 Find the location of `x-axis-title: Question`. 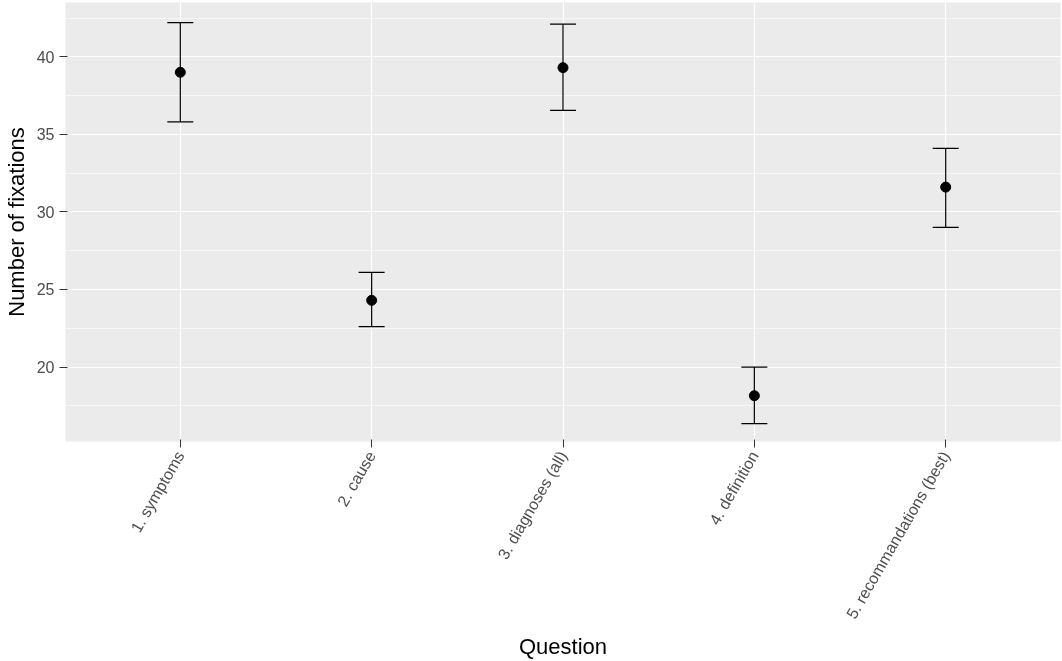

x-axis-title: Question is located at coordinates (563, 646).